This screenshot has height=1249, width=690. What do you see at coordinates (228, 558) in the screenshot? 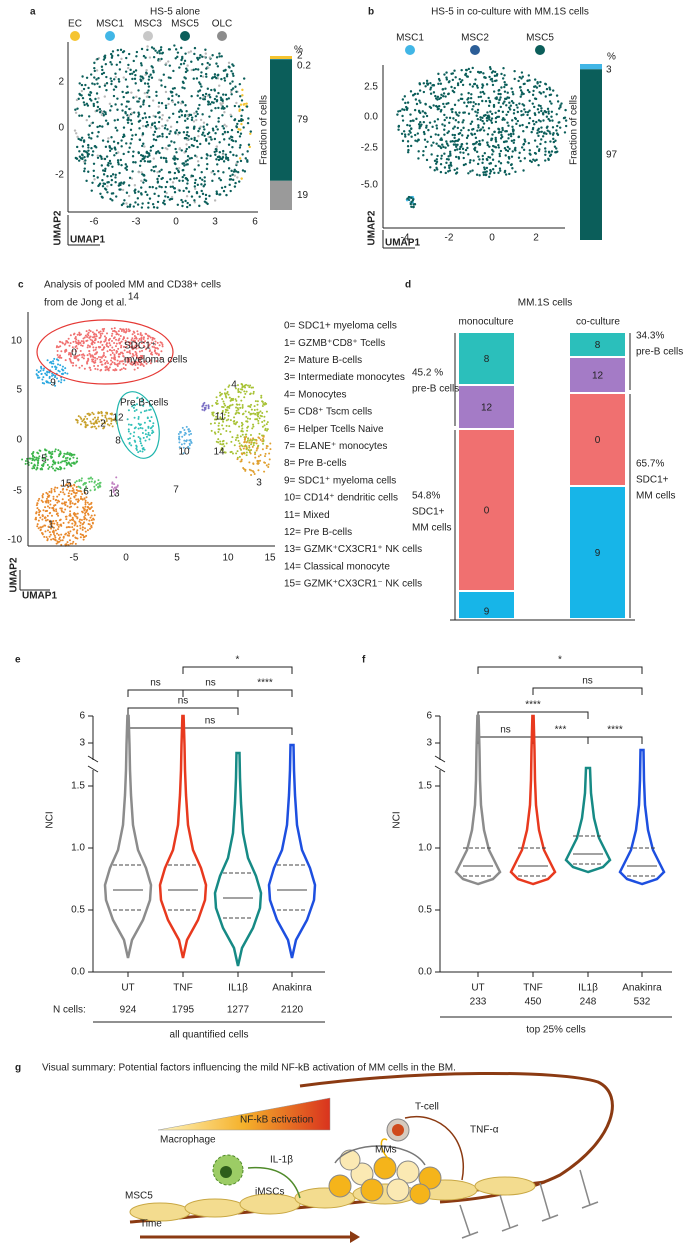
I see `x-tick-label: 10` at bounding box center [228, 558].